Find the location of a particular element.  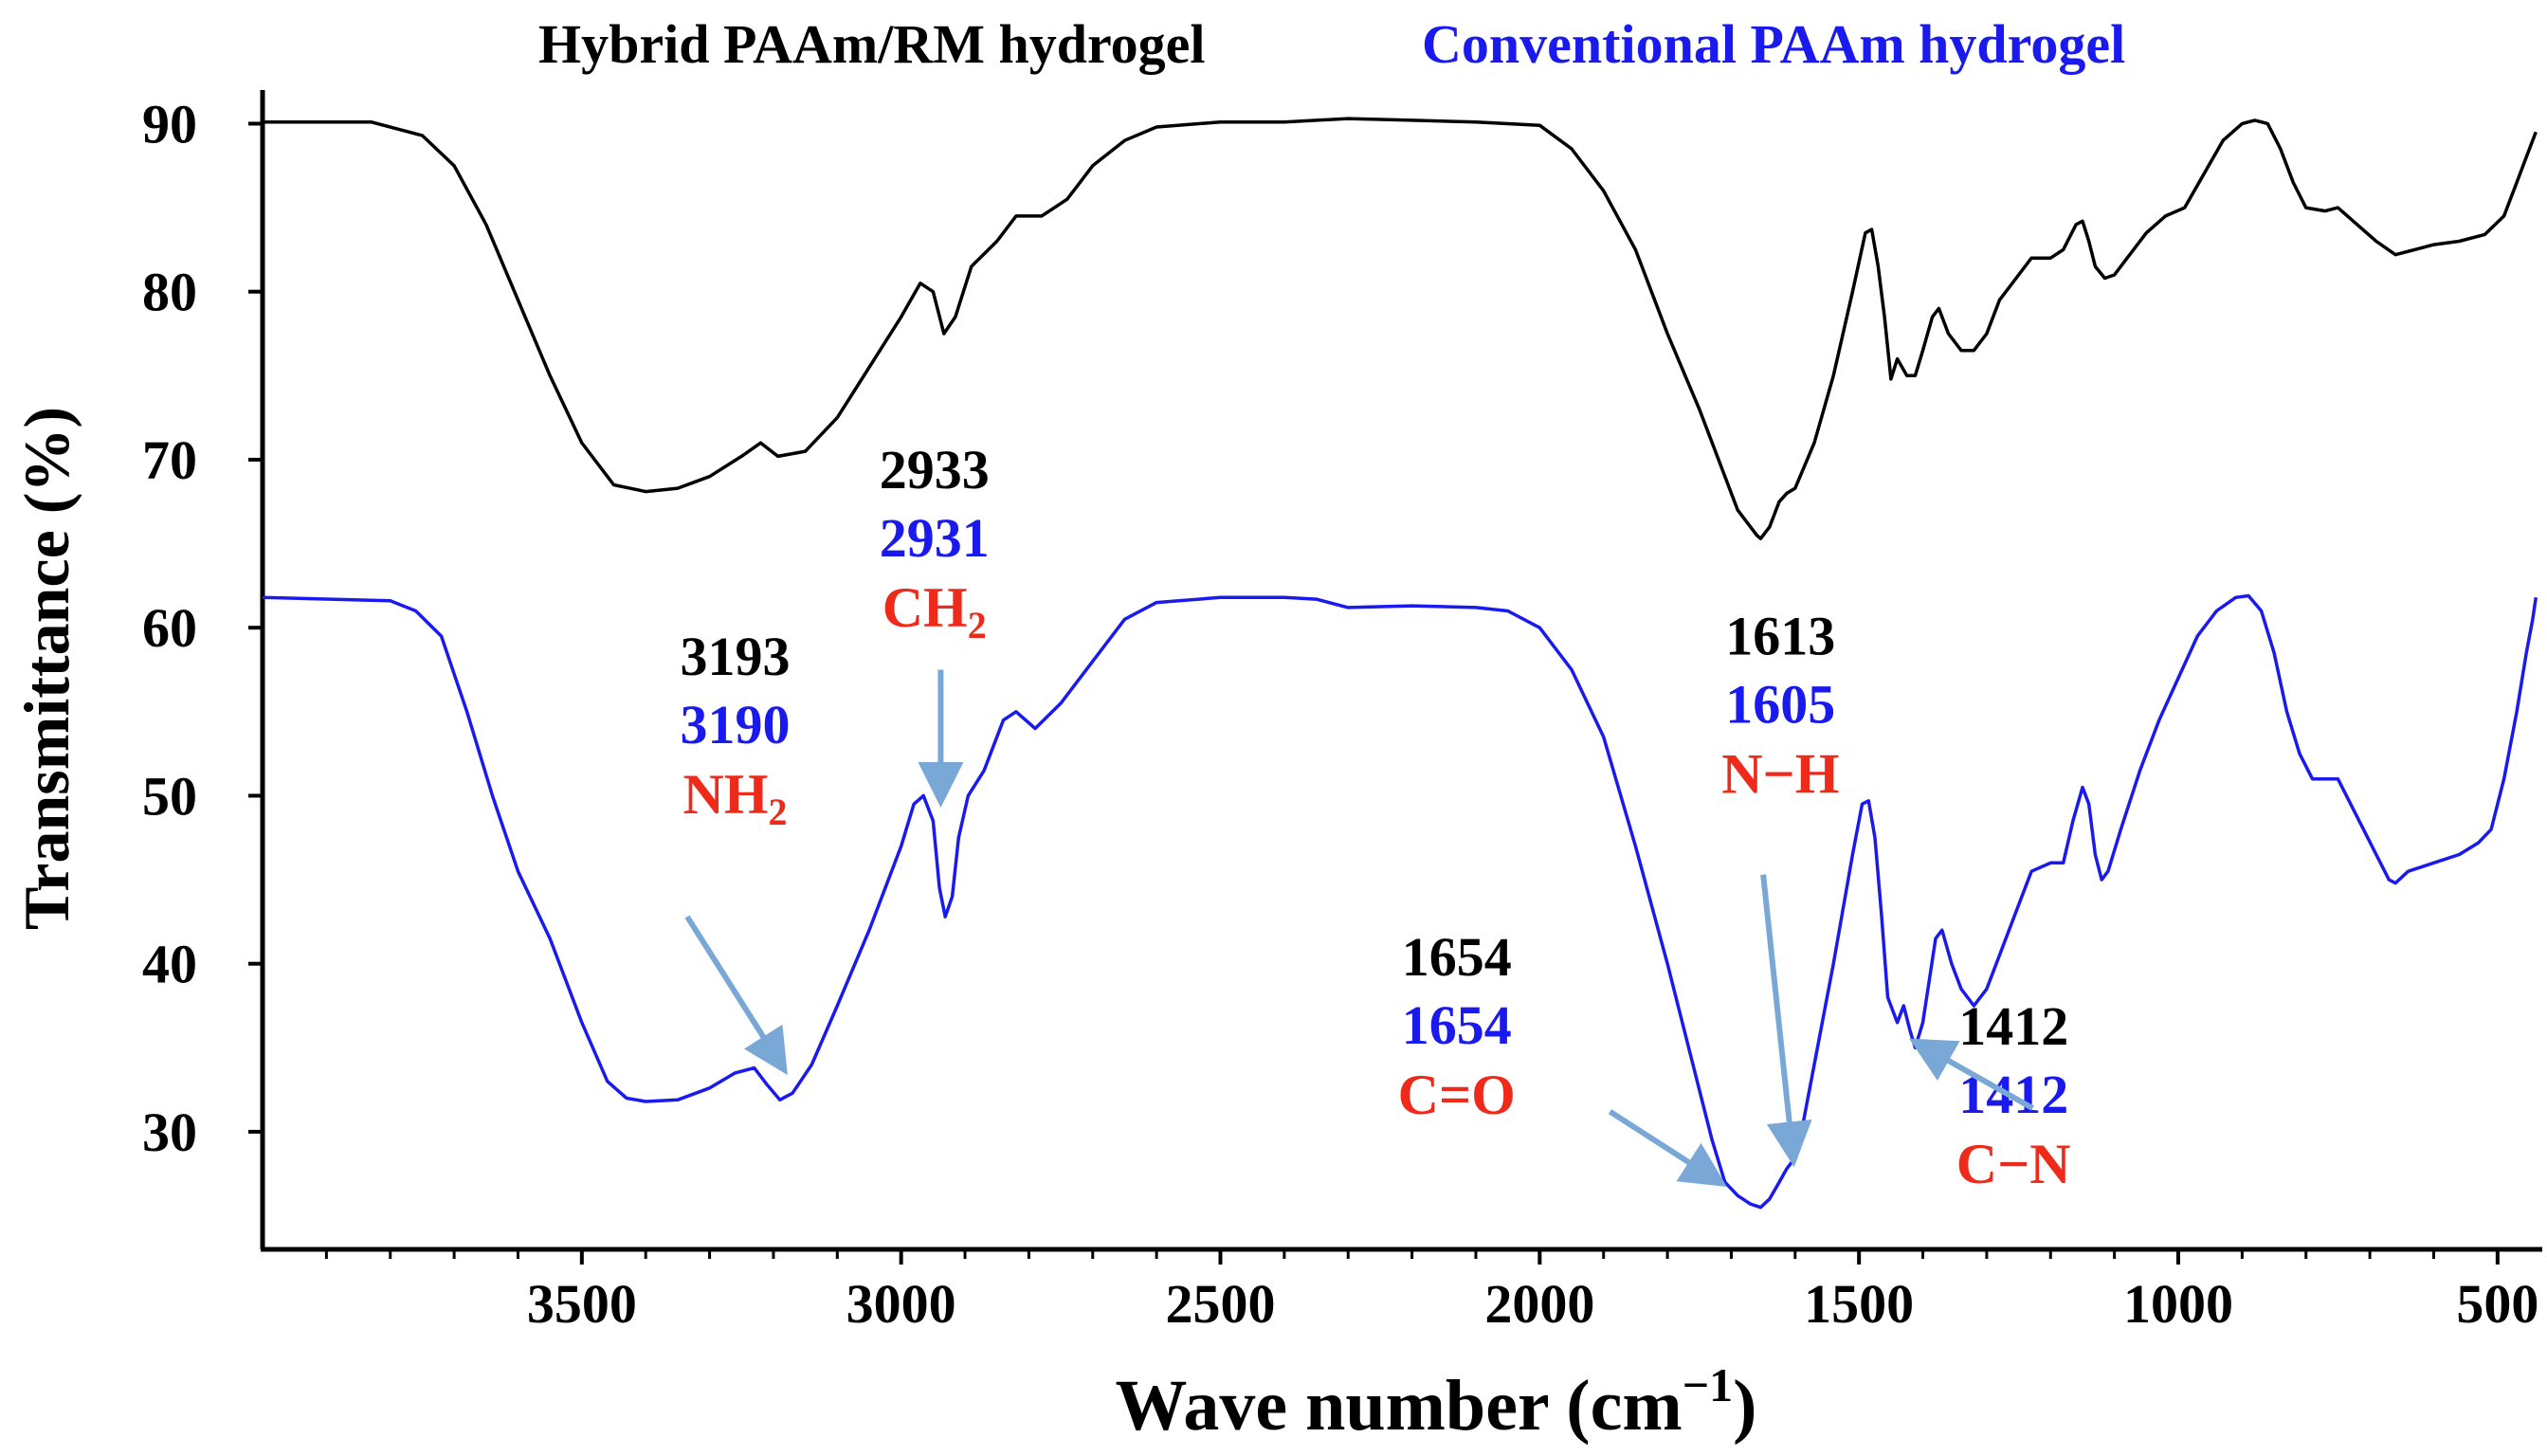

annotation-nh-conventional-value: 1605 is located at coordinates (1780, 705).